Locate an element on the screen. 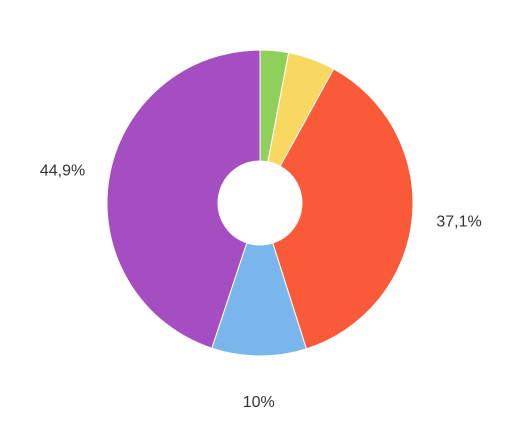  data-label: 10% is located at coordinates (259, 402).